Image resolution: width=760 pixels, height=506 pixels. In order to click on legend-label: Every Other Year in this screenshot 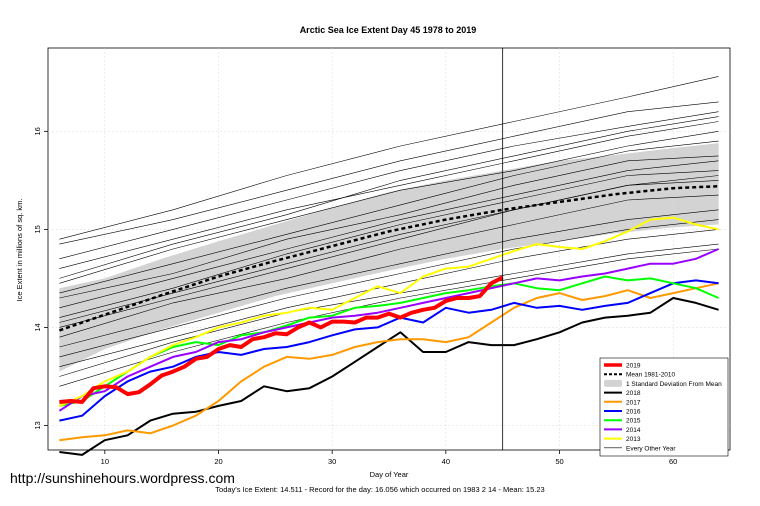, I will do `click(651, 448)`.